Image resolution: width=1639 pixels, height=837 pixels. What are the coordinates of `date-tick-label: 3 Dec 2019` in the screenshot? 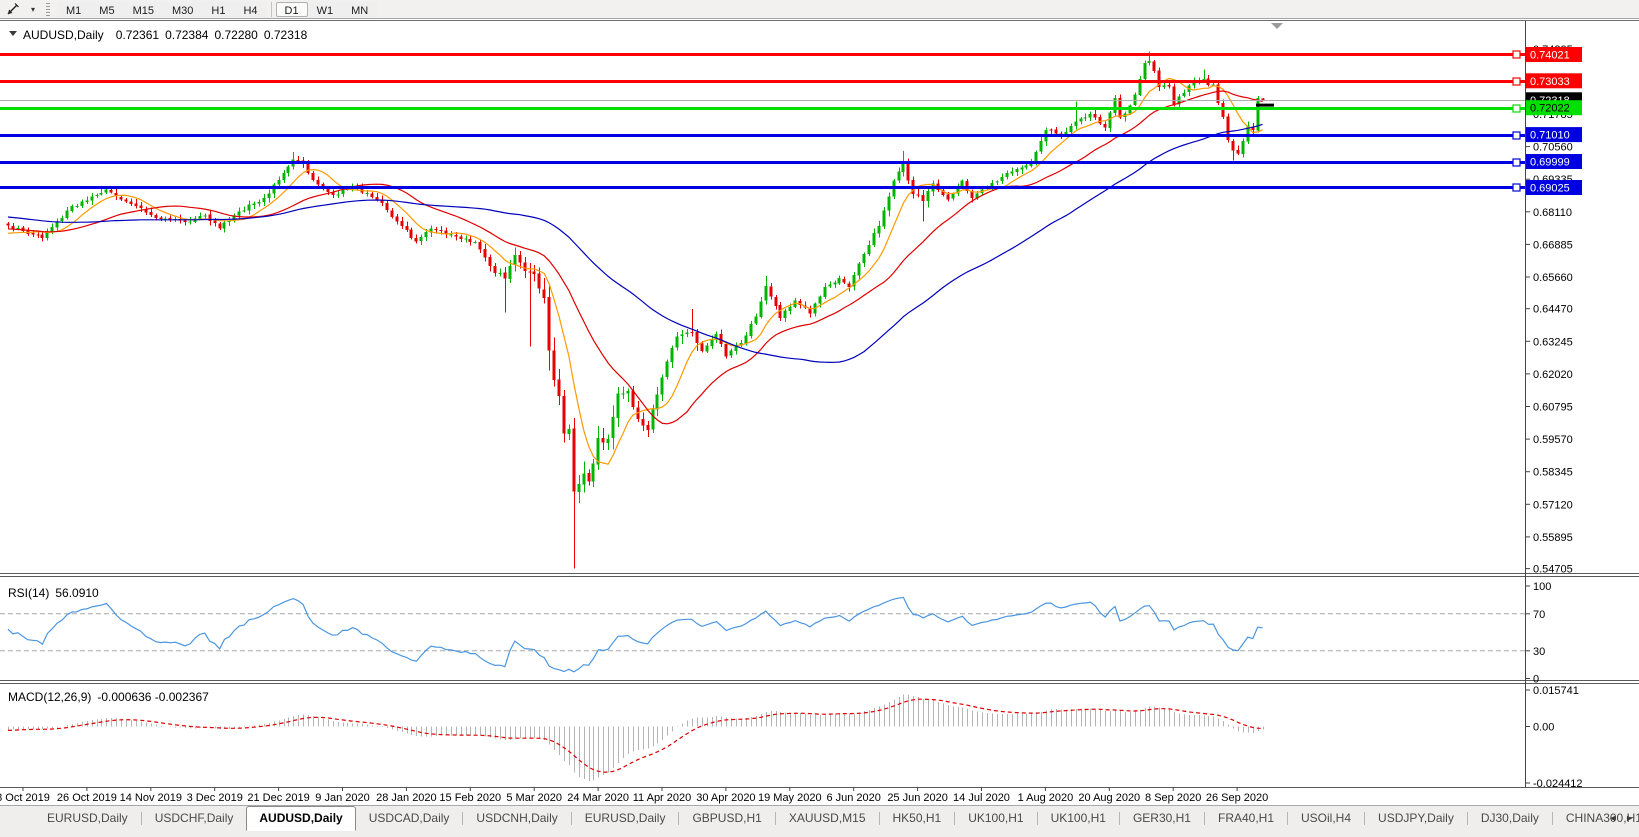 It's located at (215, 798).